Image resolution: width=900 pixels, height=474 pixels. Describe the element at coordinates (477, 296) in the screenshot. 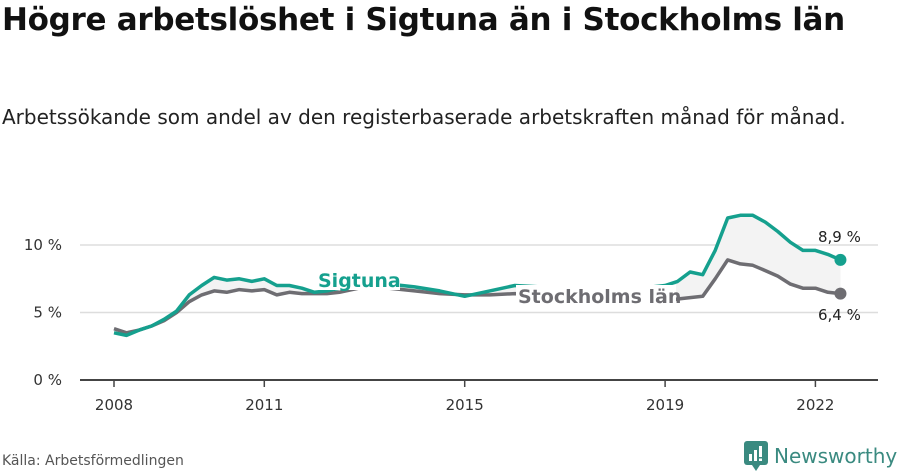

I see `stockholm-line` at that location.